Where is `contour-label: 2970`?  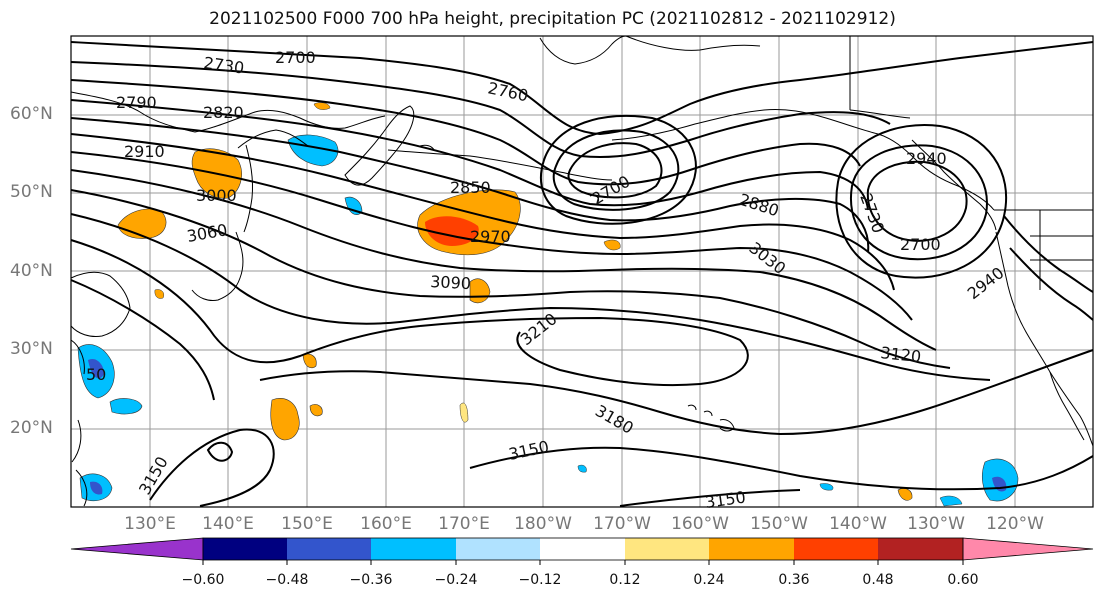 contour-label: 2970 is located at coordinates (490, 236).